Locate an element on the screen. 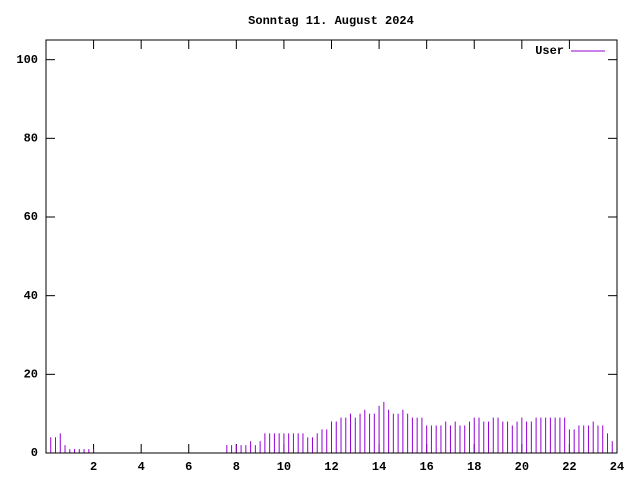 The height and width of the screenshot is (485, 640). x-tick-label: 2 is located at coordinates (93, 467).